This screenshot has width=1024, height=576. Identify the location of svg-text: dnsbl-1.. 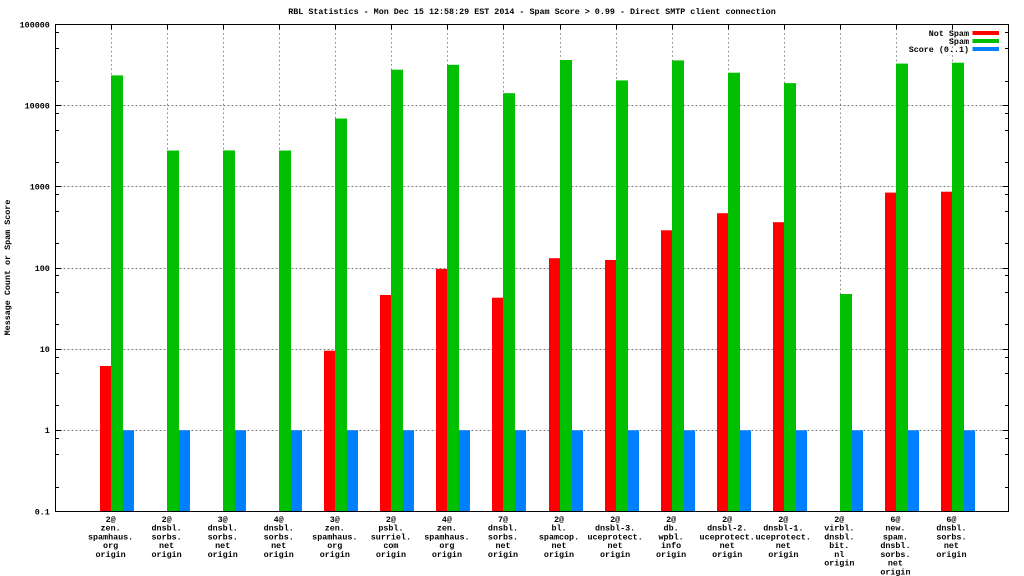
(783, 529).